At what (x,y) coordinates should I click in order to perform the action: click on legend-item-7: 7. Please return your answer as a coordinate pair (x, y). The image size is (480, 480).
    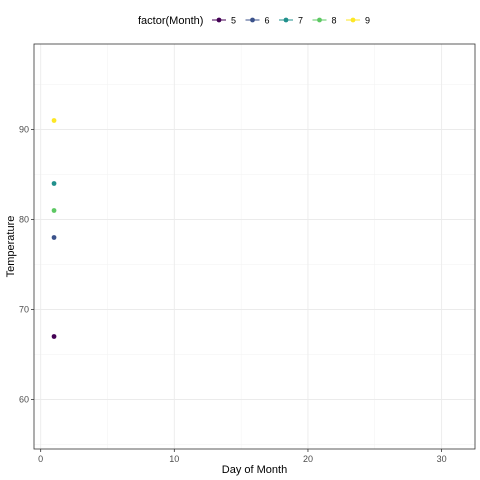
    Looking at the image, I should click on (291, 21).